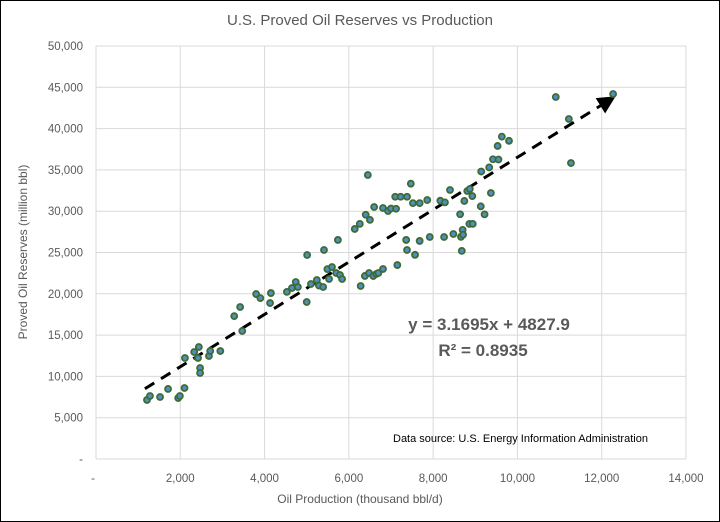 The height and width of the screenshot is (522, 720). I want to click on trendline-equation: y = 3.1695x + 4827.9, so click(489, 324).